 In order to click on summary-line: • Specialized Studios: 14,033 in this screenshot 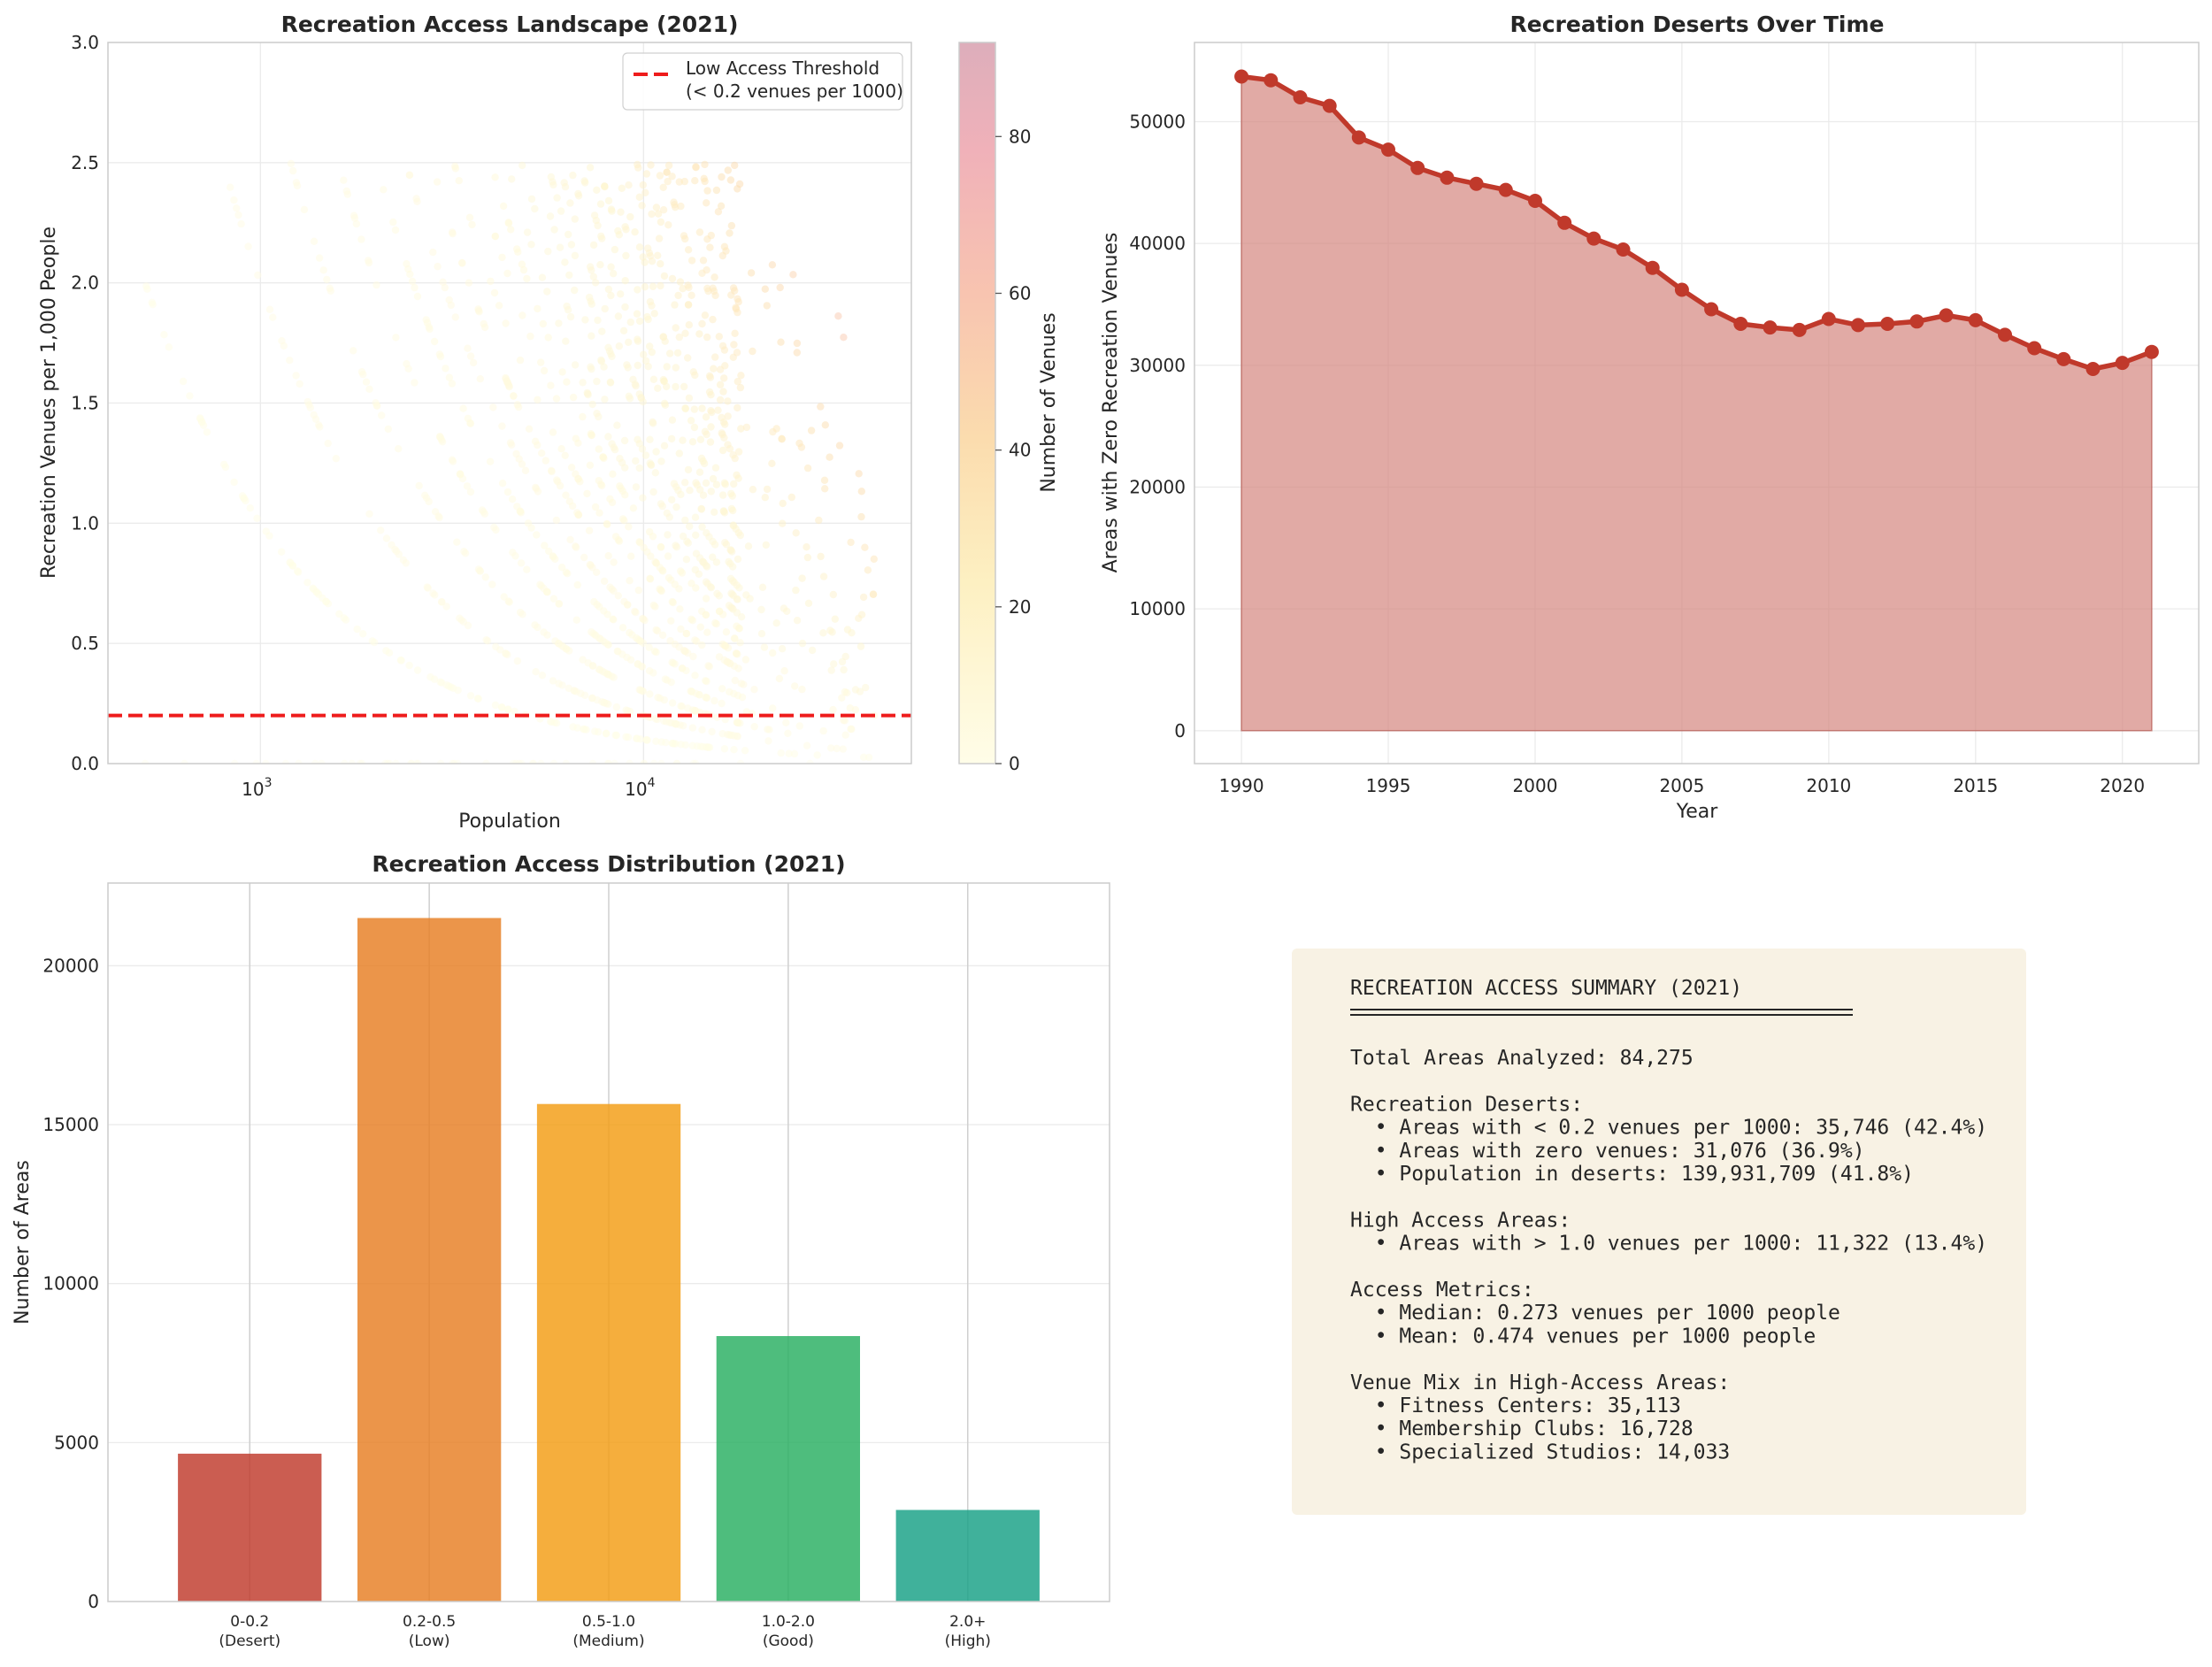, I will do `click(1540, 1451)`.